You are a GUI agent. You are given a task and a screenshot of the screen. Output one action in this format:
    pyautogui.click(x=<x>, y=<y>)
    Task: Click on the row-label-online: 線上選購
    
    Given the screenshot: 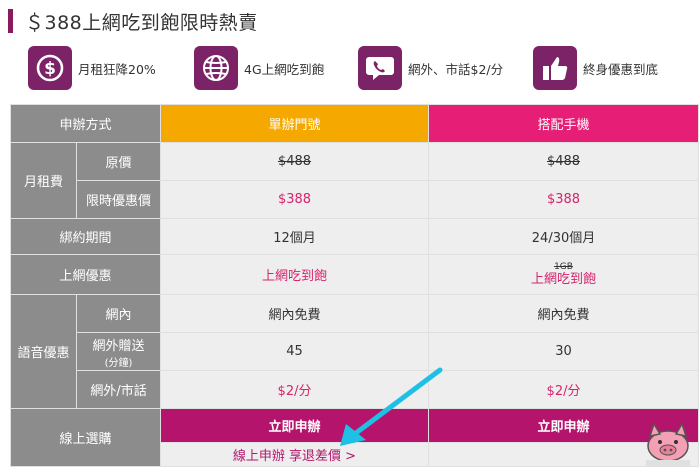 What is the action you would take?
    pyautogui.click(x=85, y=437)
    